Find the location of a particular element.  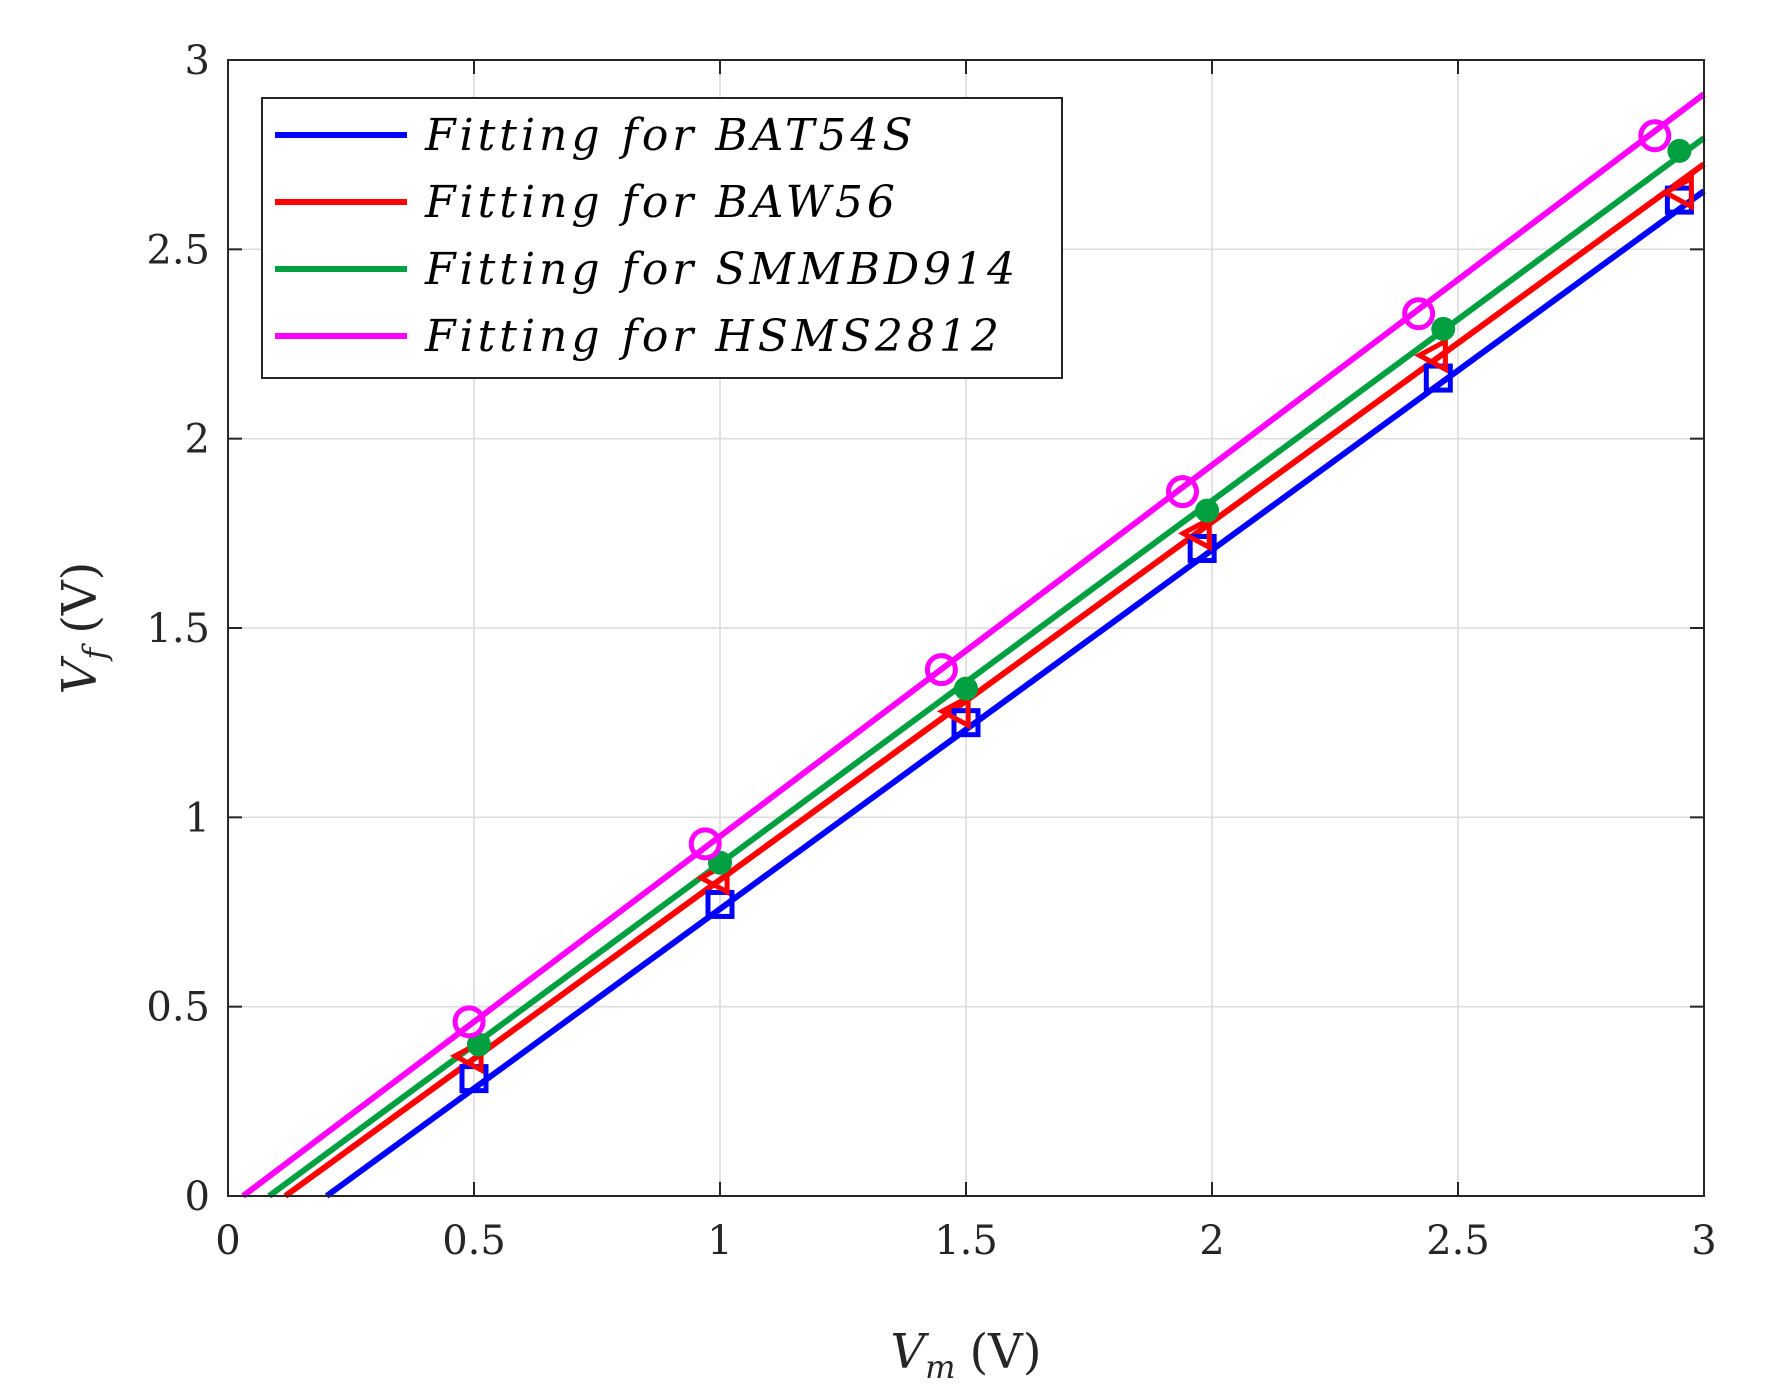

data-point-s2-p5 is located at coordinates (1679, 150).